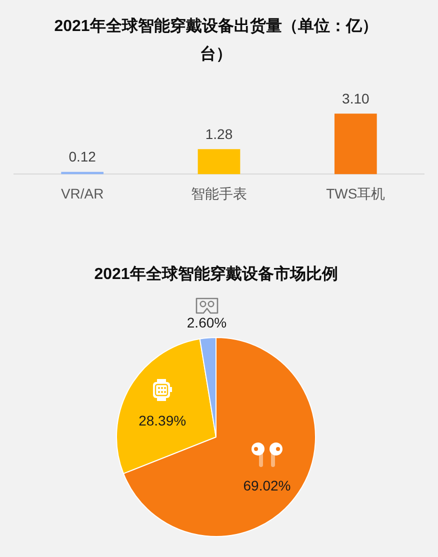  What do you see at coordinates (219, 134) in the screenshot?
I see `data-label: 1.28` at bounding box center [219, 134].